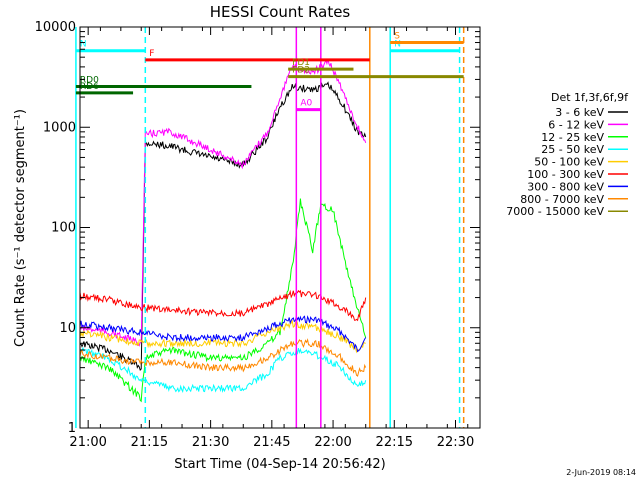  Describe the element at coordinates (394, 442) in the screenshot. I see `x-tick-label-6: 22:15` at that location.